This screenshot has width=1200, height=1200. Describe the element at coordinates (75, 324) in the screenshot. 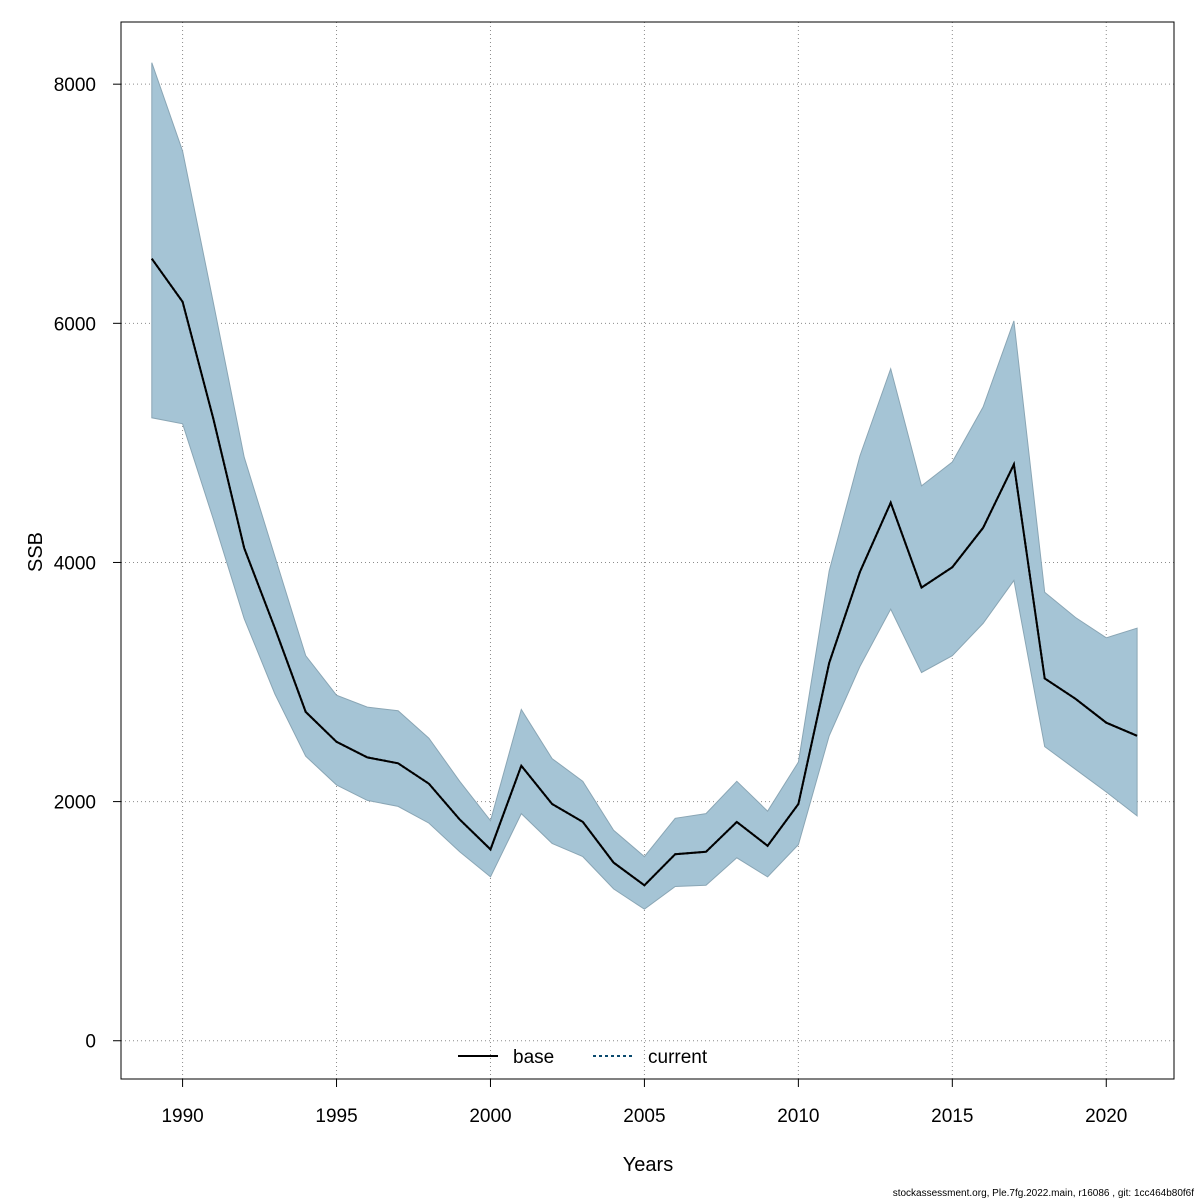

I see `y-tick-label-6000: 6000` at that location.